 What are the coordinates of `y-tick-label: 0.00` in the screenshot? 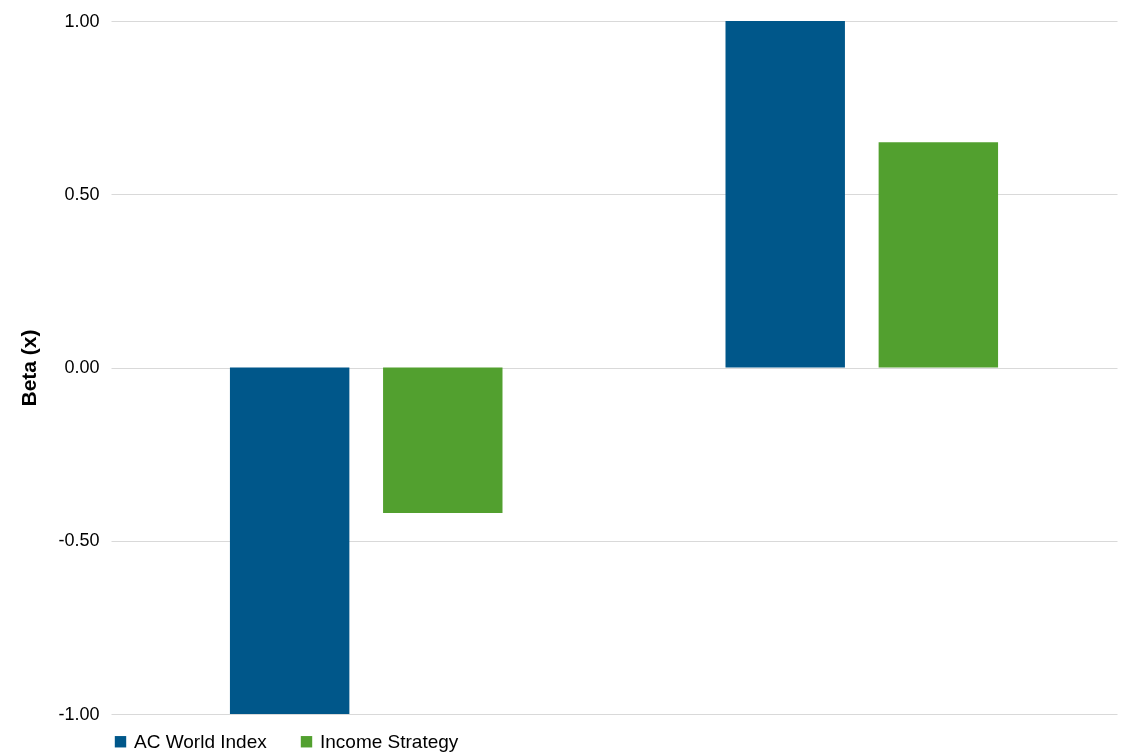 It's located at (82, 367).